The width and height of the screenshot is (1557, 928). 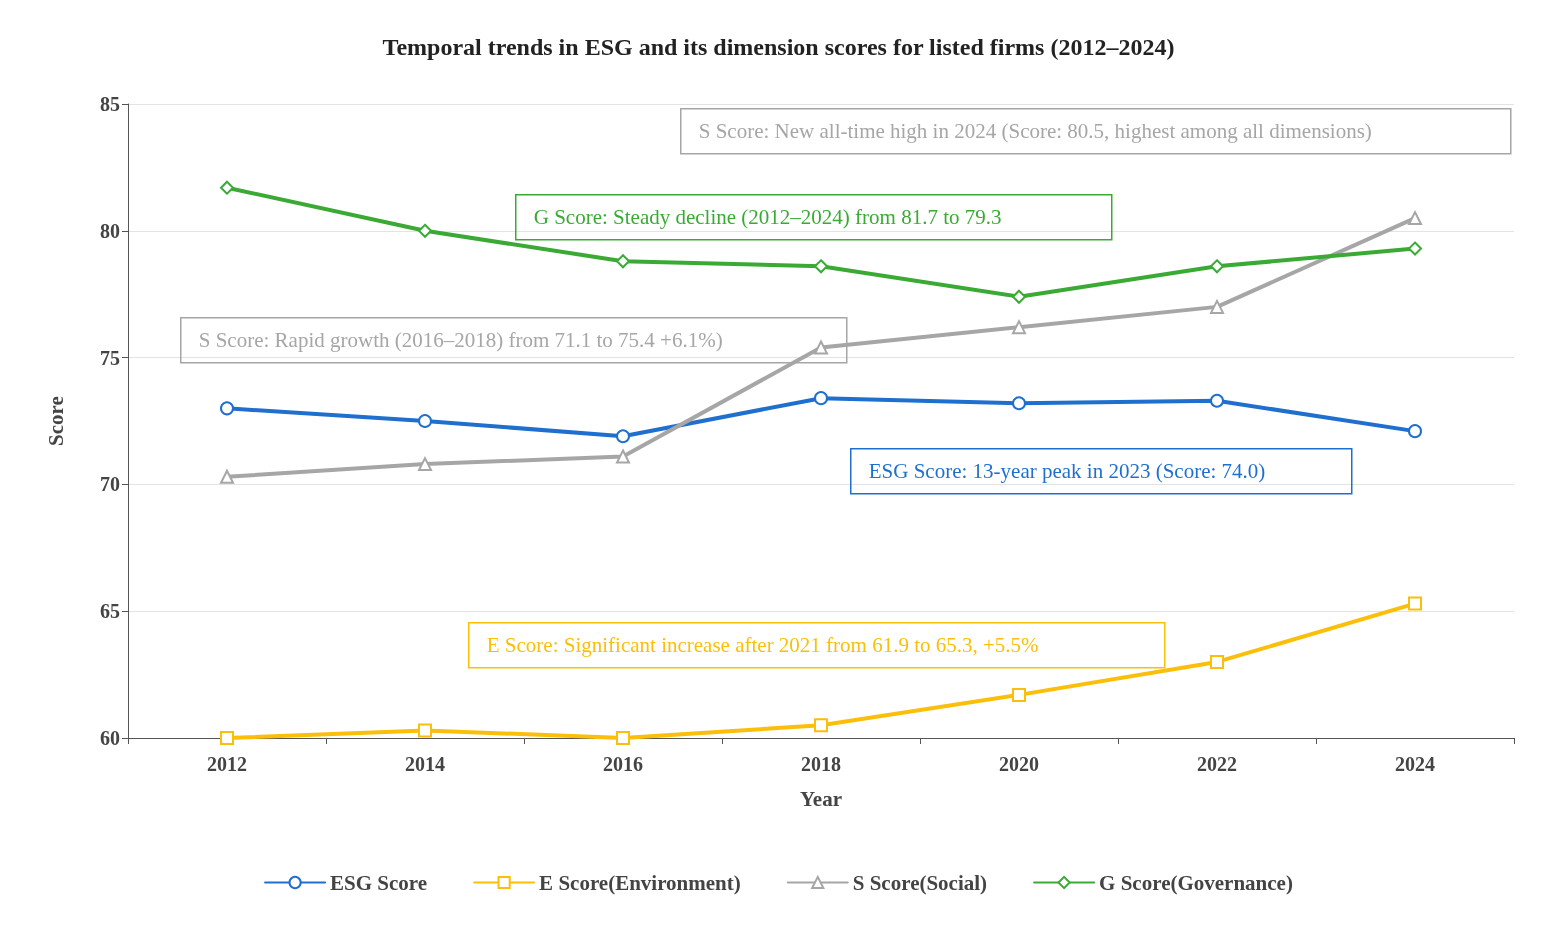 I want to click on annotation: ESG Score: 13-year peak in 2023 (Score: 74.0), so click(x=1067, y=471).